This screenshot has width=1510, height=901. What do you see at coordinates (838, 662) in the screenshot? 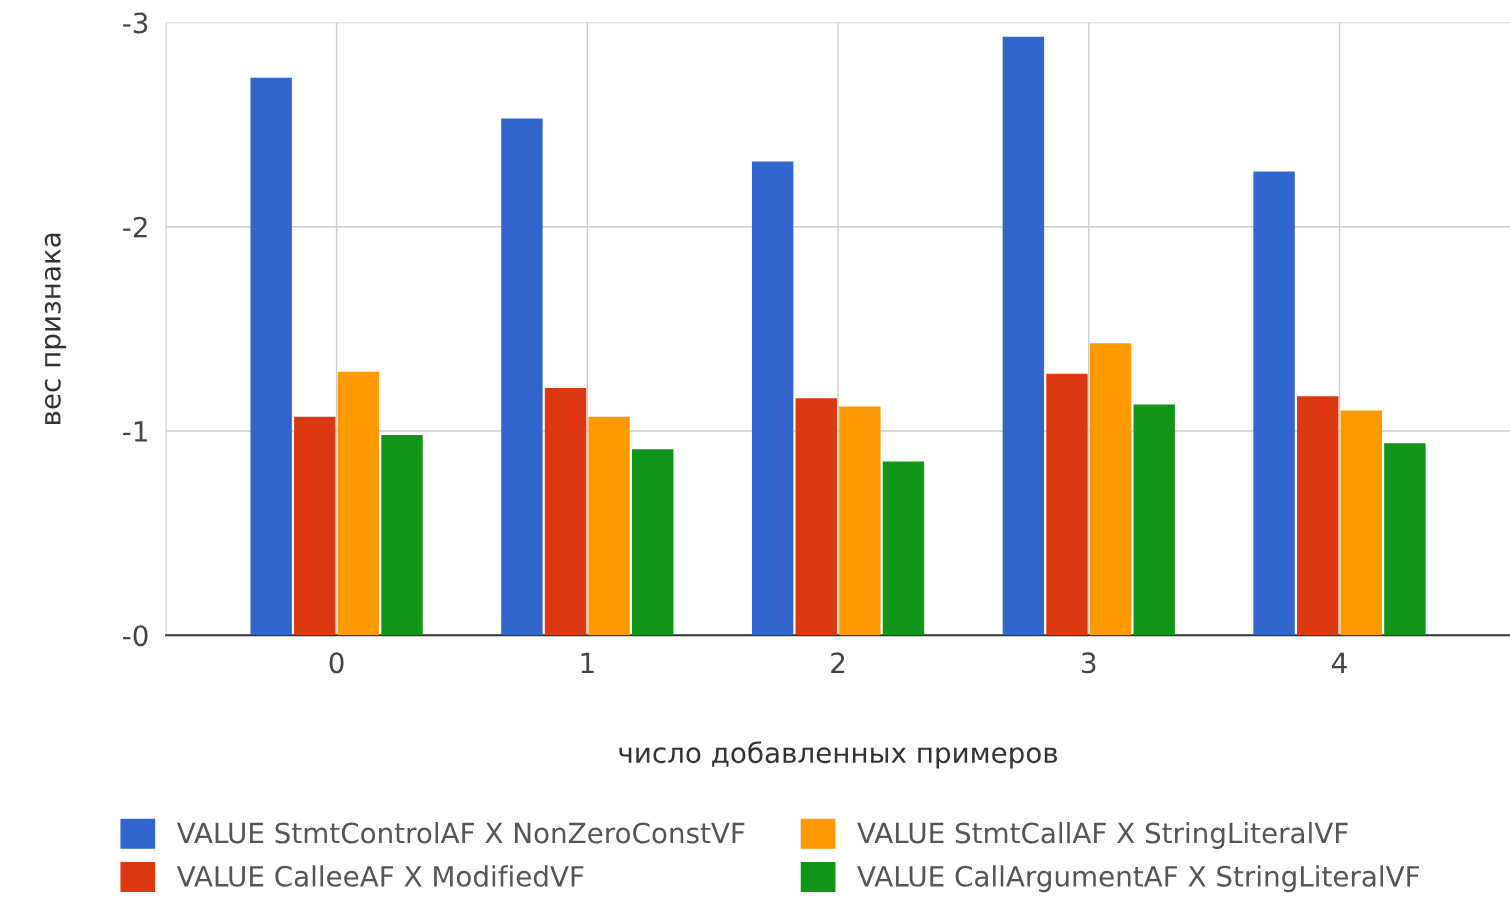
I see `x-tick-label: 2` at bounding box center [838, 662].